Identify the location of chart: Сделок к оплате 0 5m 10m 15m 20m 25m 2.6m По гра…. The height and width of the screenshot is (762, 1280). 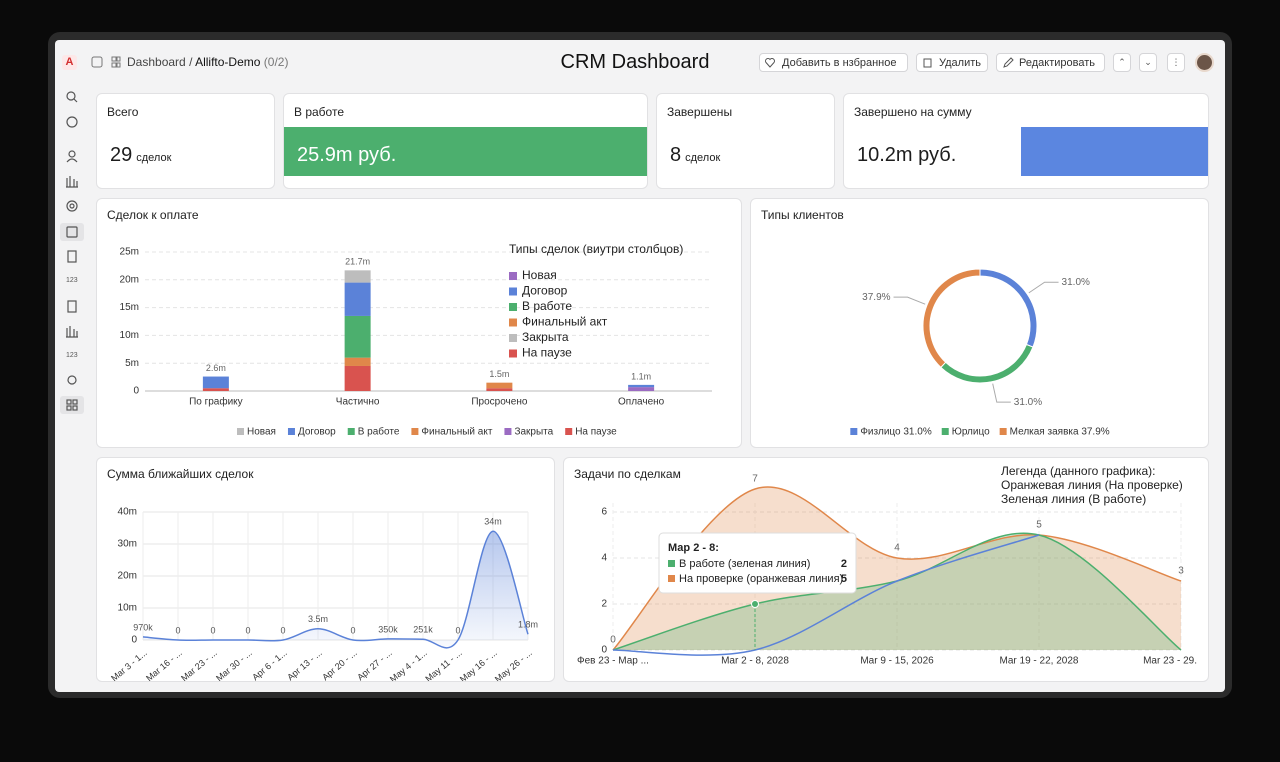
(409, 323).